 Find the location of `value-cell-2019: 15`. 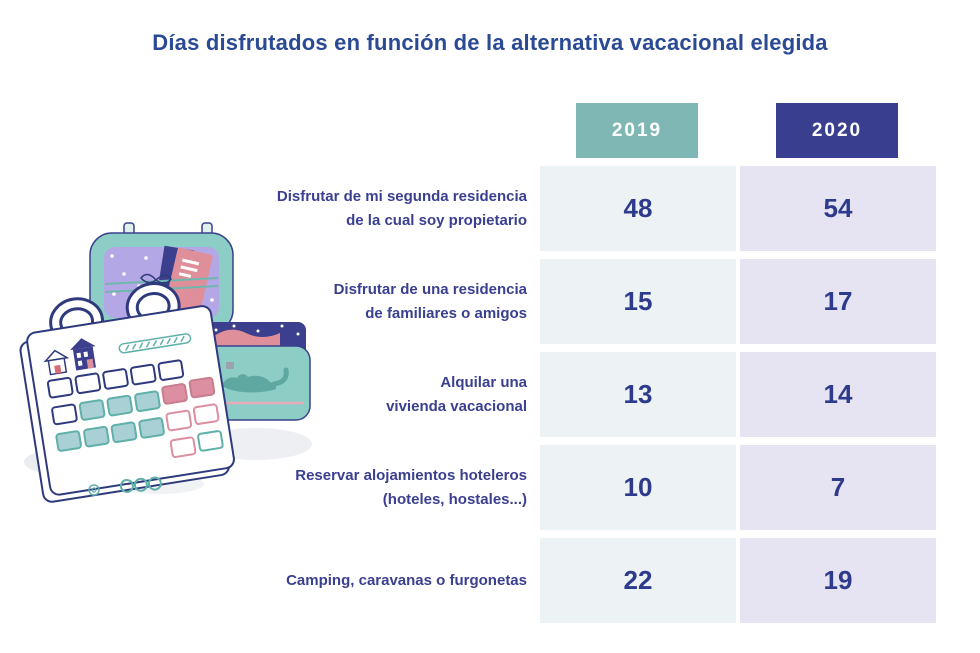

value-cell-2019: 15 is located at coordinates (638, 301).